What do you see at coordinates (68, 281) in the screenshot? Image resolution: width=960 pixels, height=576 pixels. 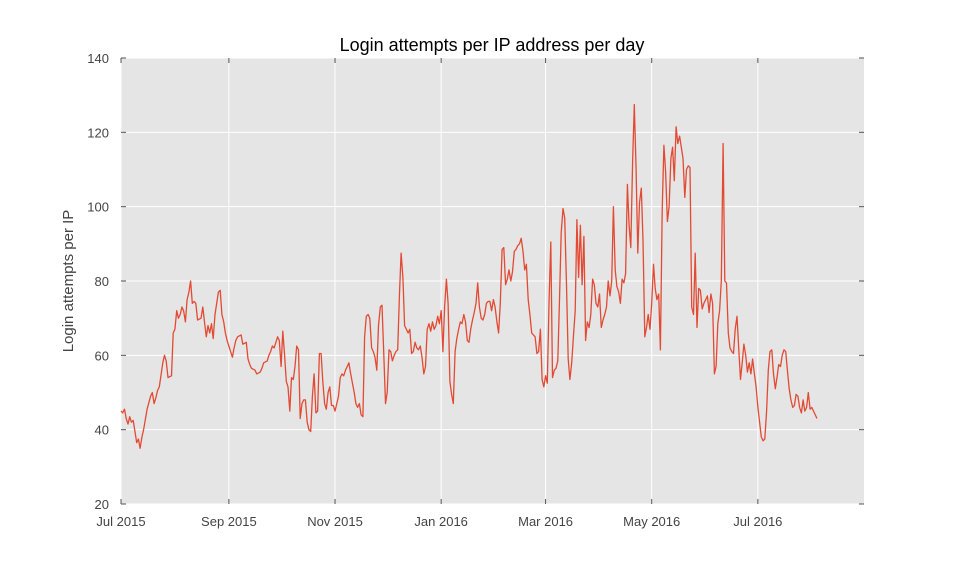 I see `y-axis-label: Login attempts per IP` at bounding box center [68, 281].